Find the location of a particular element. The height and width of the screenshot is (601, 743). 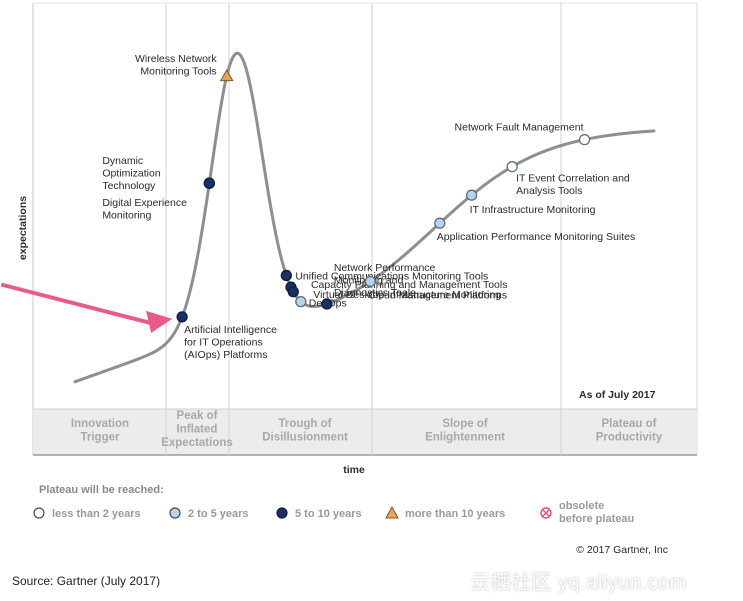

tech-label-12: IT Infrastructure Monitoring is located at coordinates (533, 210).